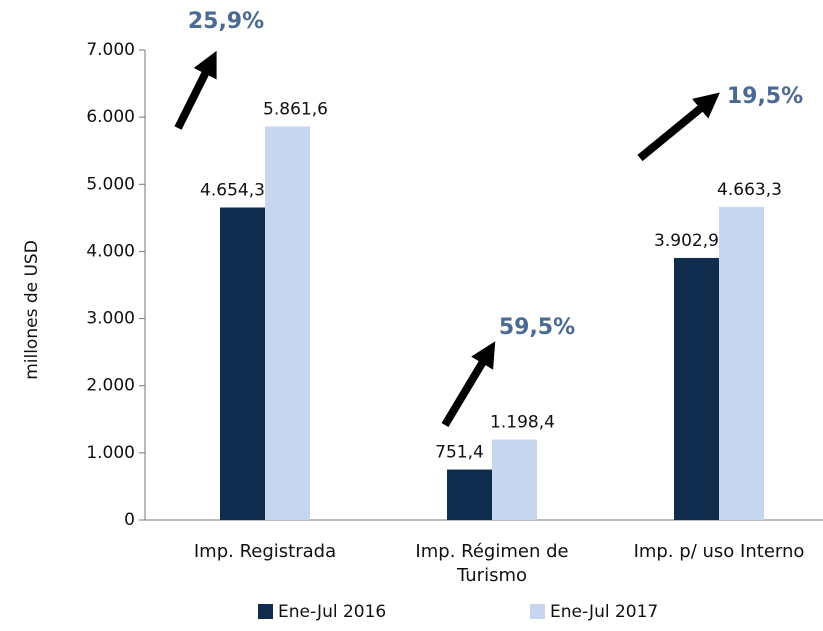  What do you see at coordinates (110, 319) in the screenshot?
I see `y-tick-label: 3.000` at bounding box center [110, 319].